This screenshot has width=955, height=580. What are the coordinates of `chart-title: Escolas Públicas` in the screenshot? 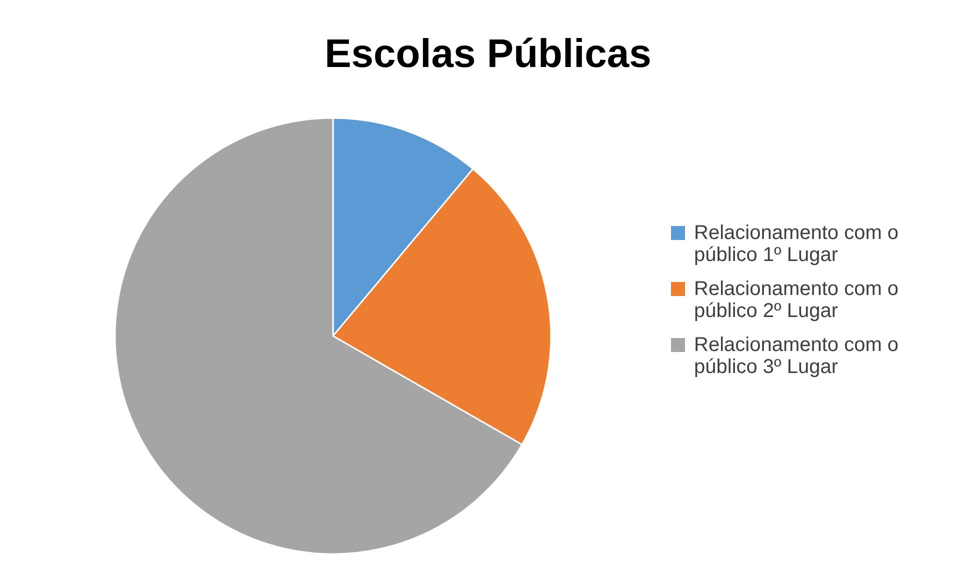 It's located at (488, 54).